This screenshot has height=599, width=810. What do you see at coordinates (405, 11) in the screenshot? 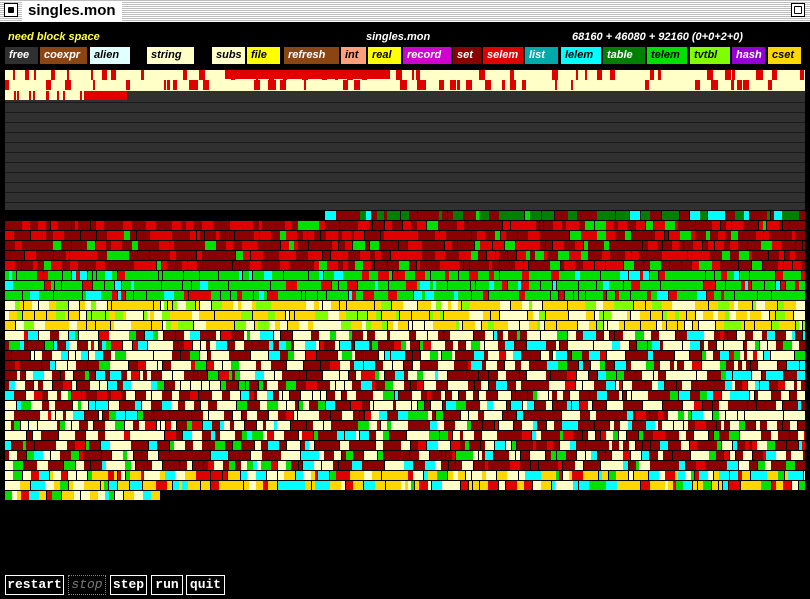
I see `title-bar: singles.mon` at bounding box center [405, 11].